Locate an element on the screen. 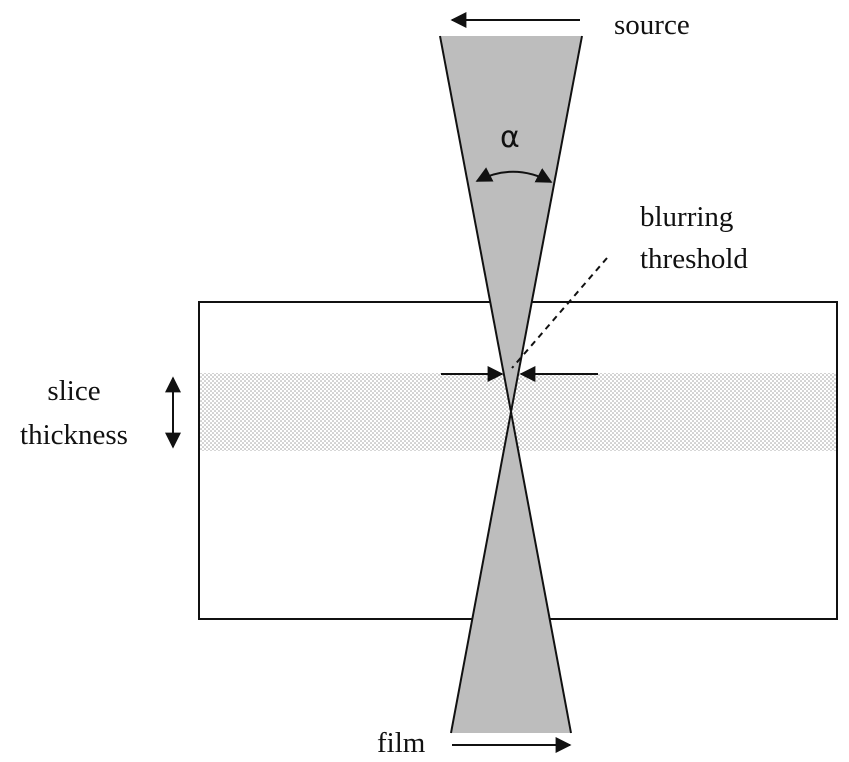 The image size is (849, 762). blurring-threshold-label-line2: threshold is located at coordinates (694, 259).